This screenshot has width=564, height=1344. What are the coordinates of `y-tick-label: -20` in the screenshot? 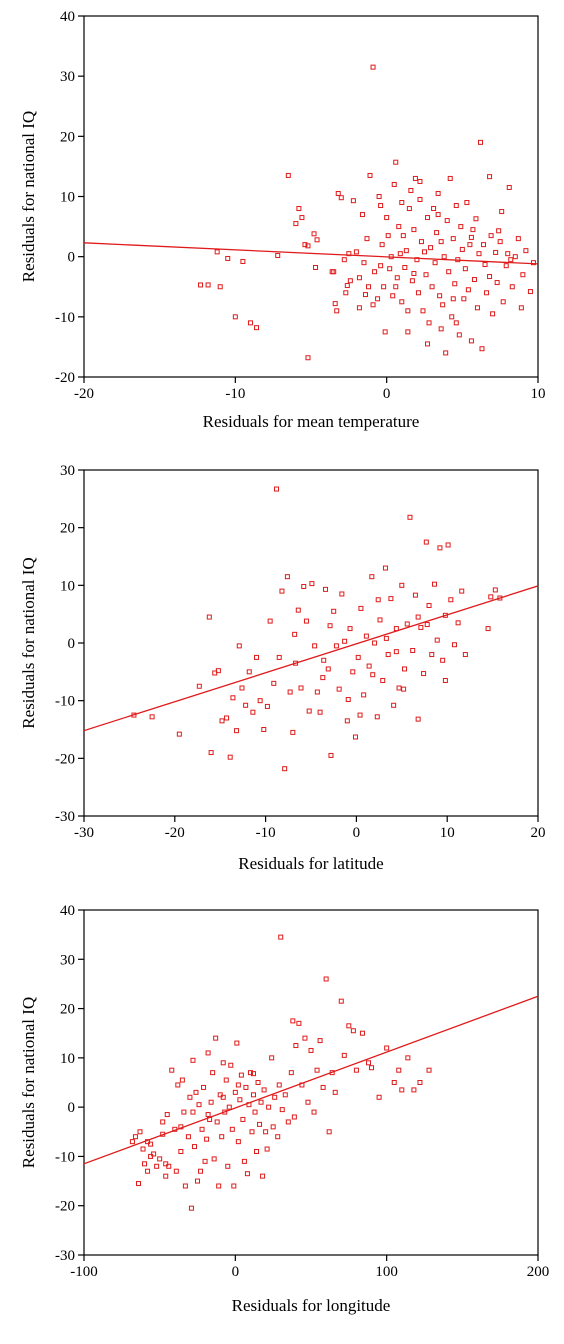 It's located at (65, 1207).